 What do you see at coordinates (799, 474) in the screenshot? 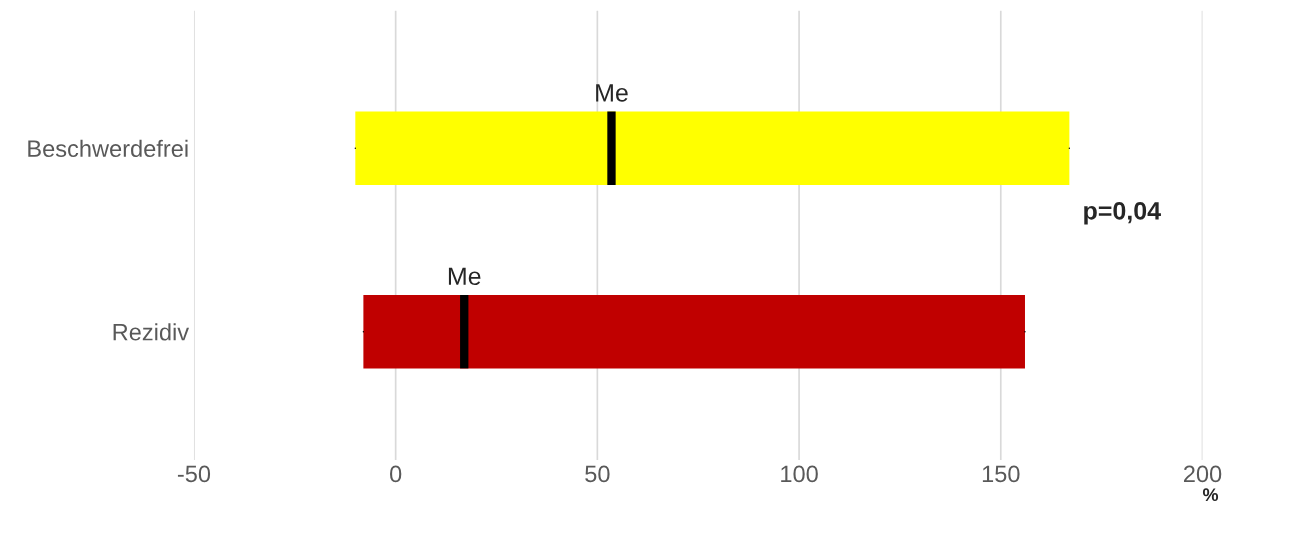
I see `x-tick-label: 100` at bounding box center [799, 474].